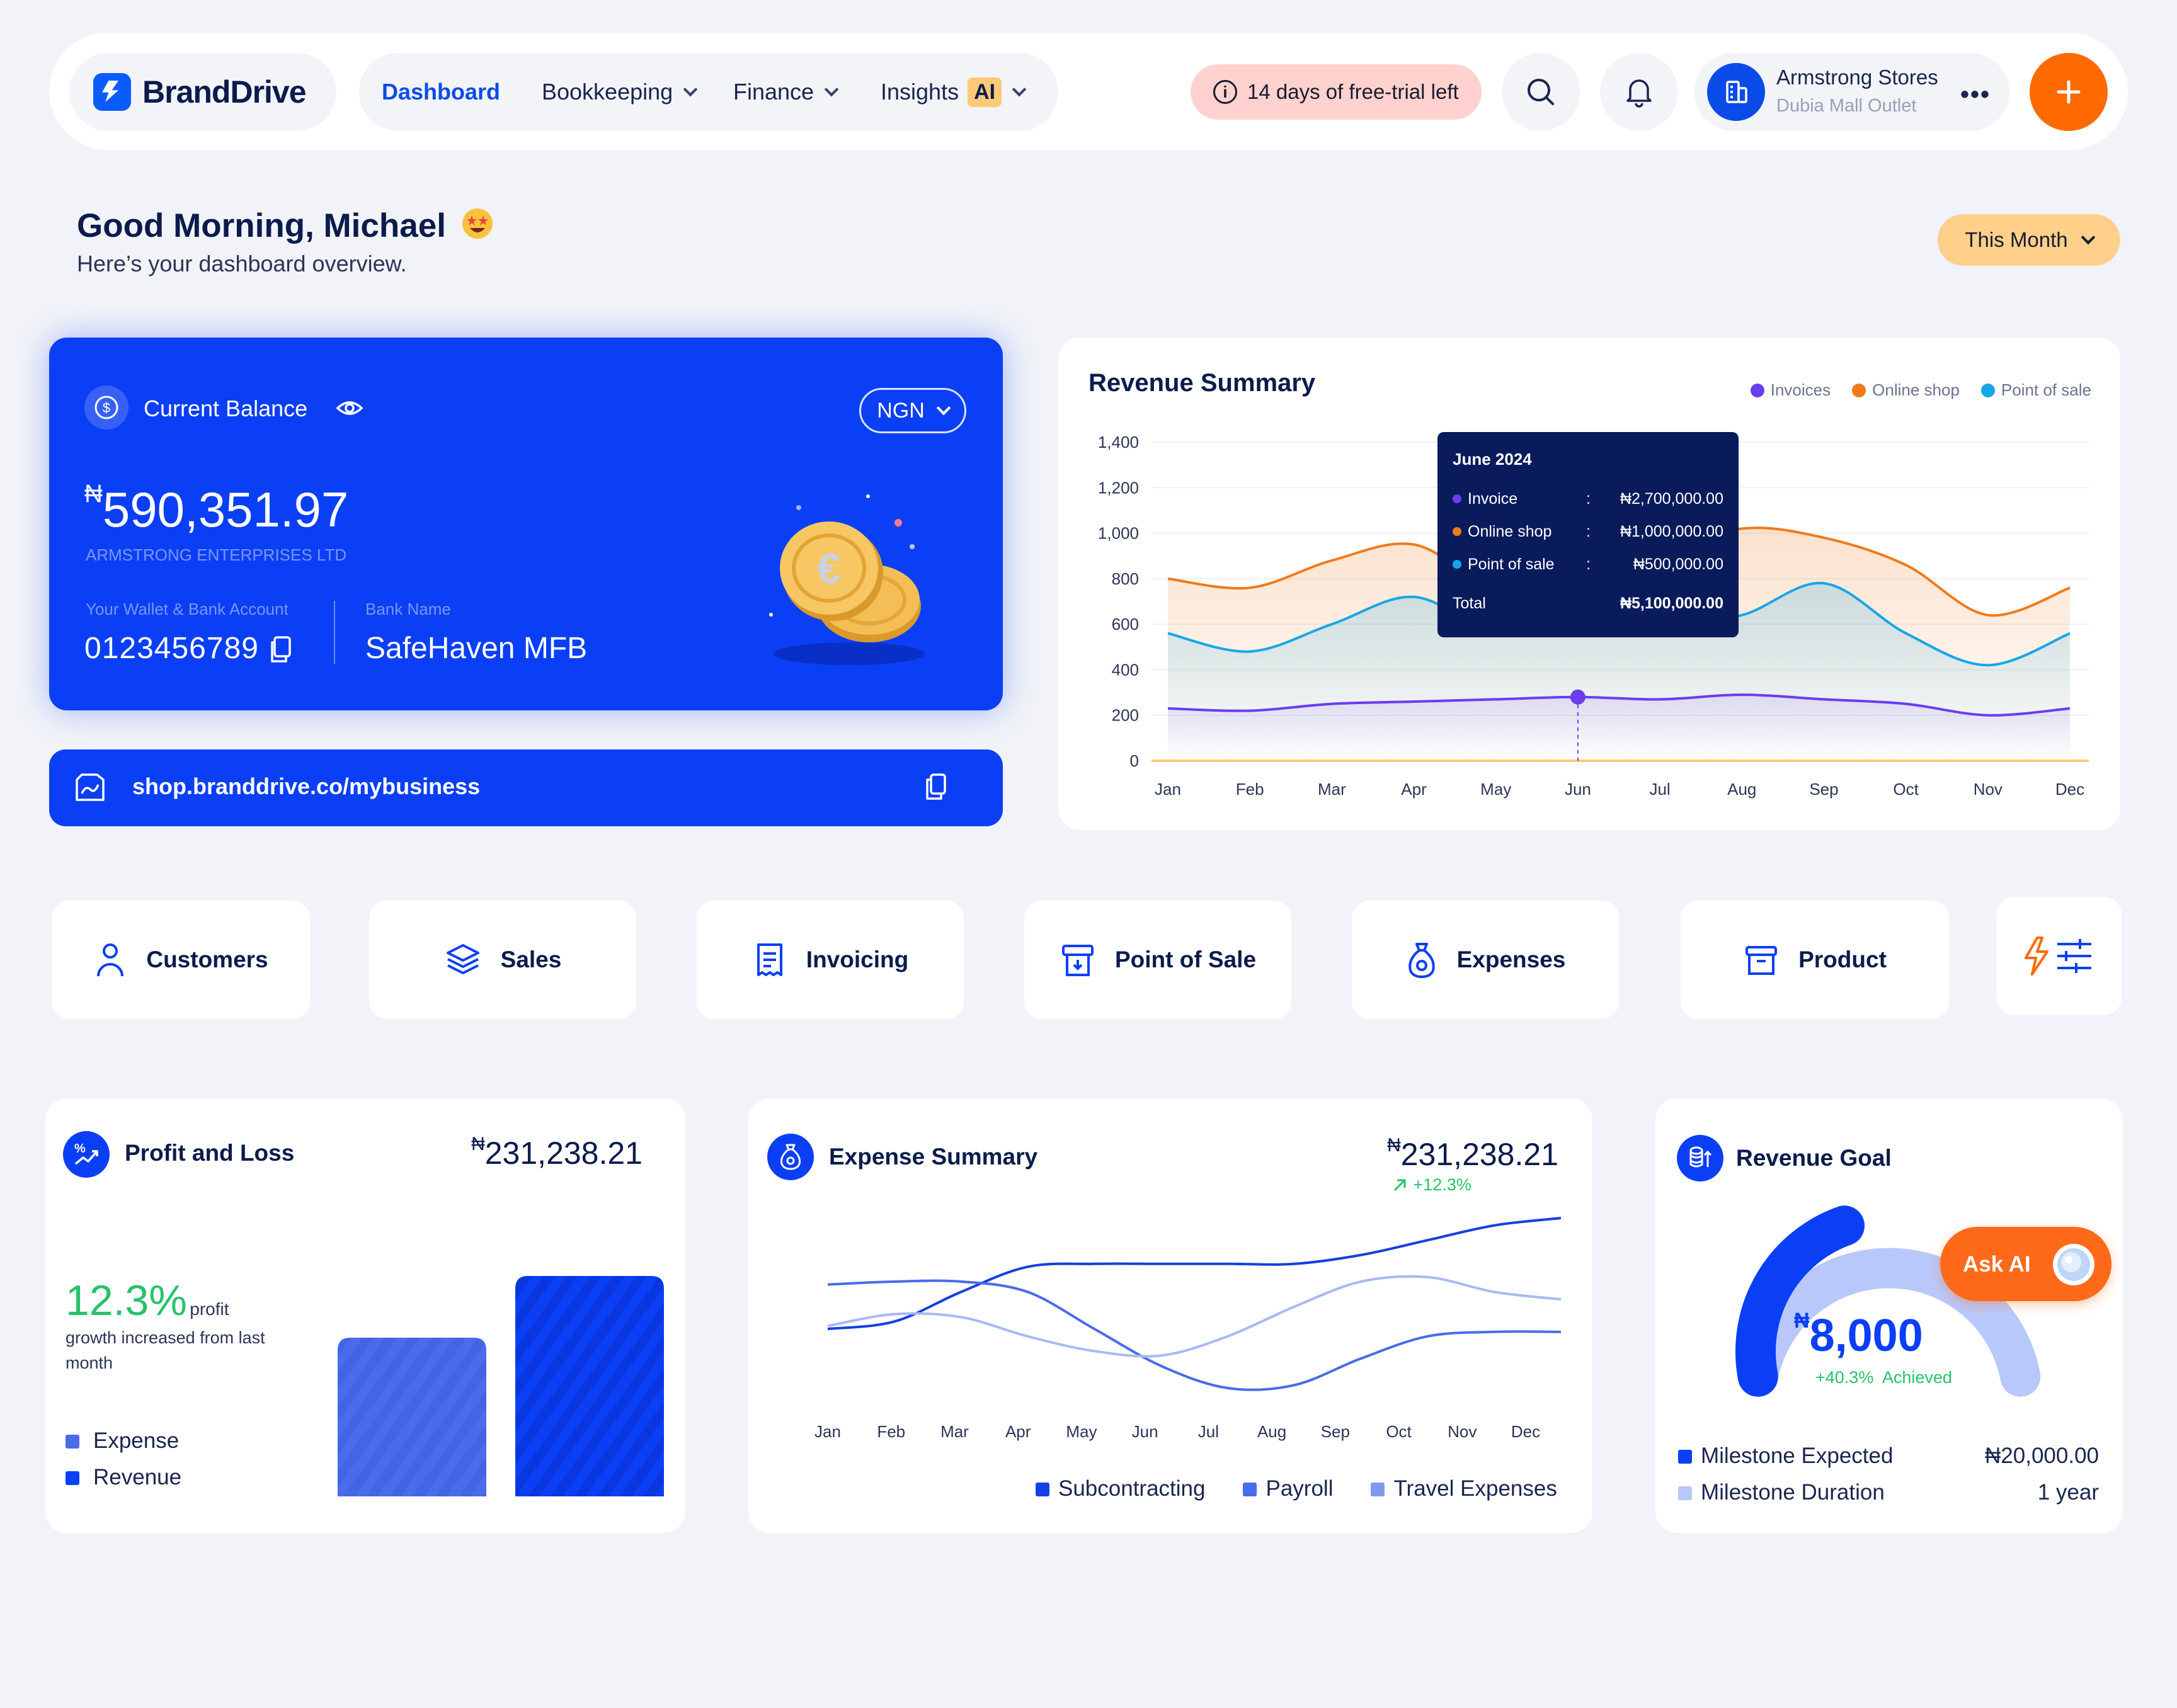 The image size is (2177, 1708). What do you see at coordinates (1588, 499) in the screenshot?
I see `tooltip-row: Invoice : ₦2,700,000.00` at bounding box center [1588, 499].